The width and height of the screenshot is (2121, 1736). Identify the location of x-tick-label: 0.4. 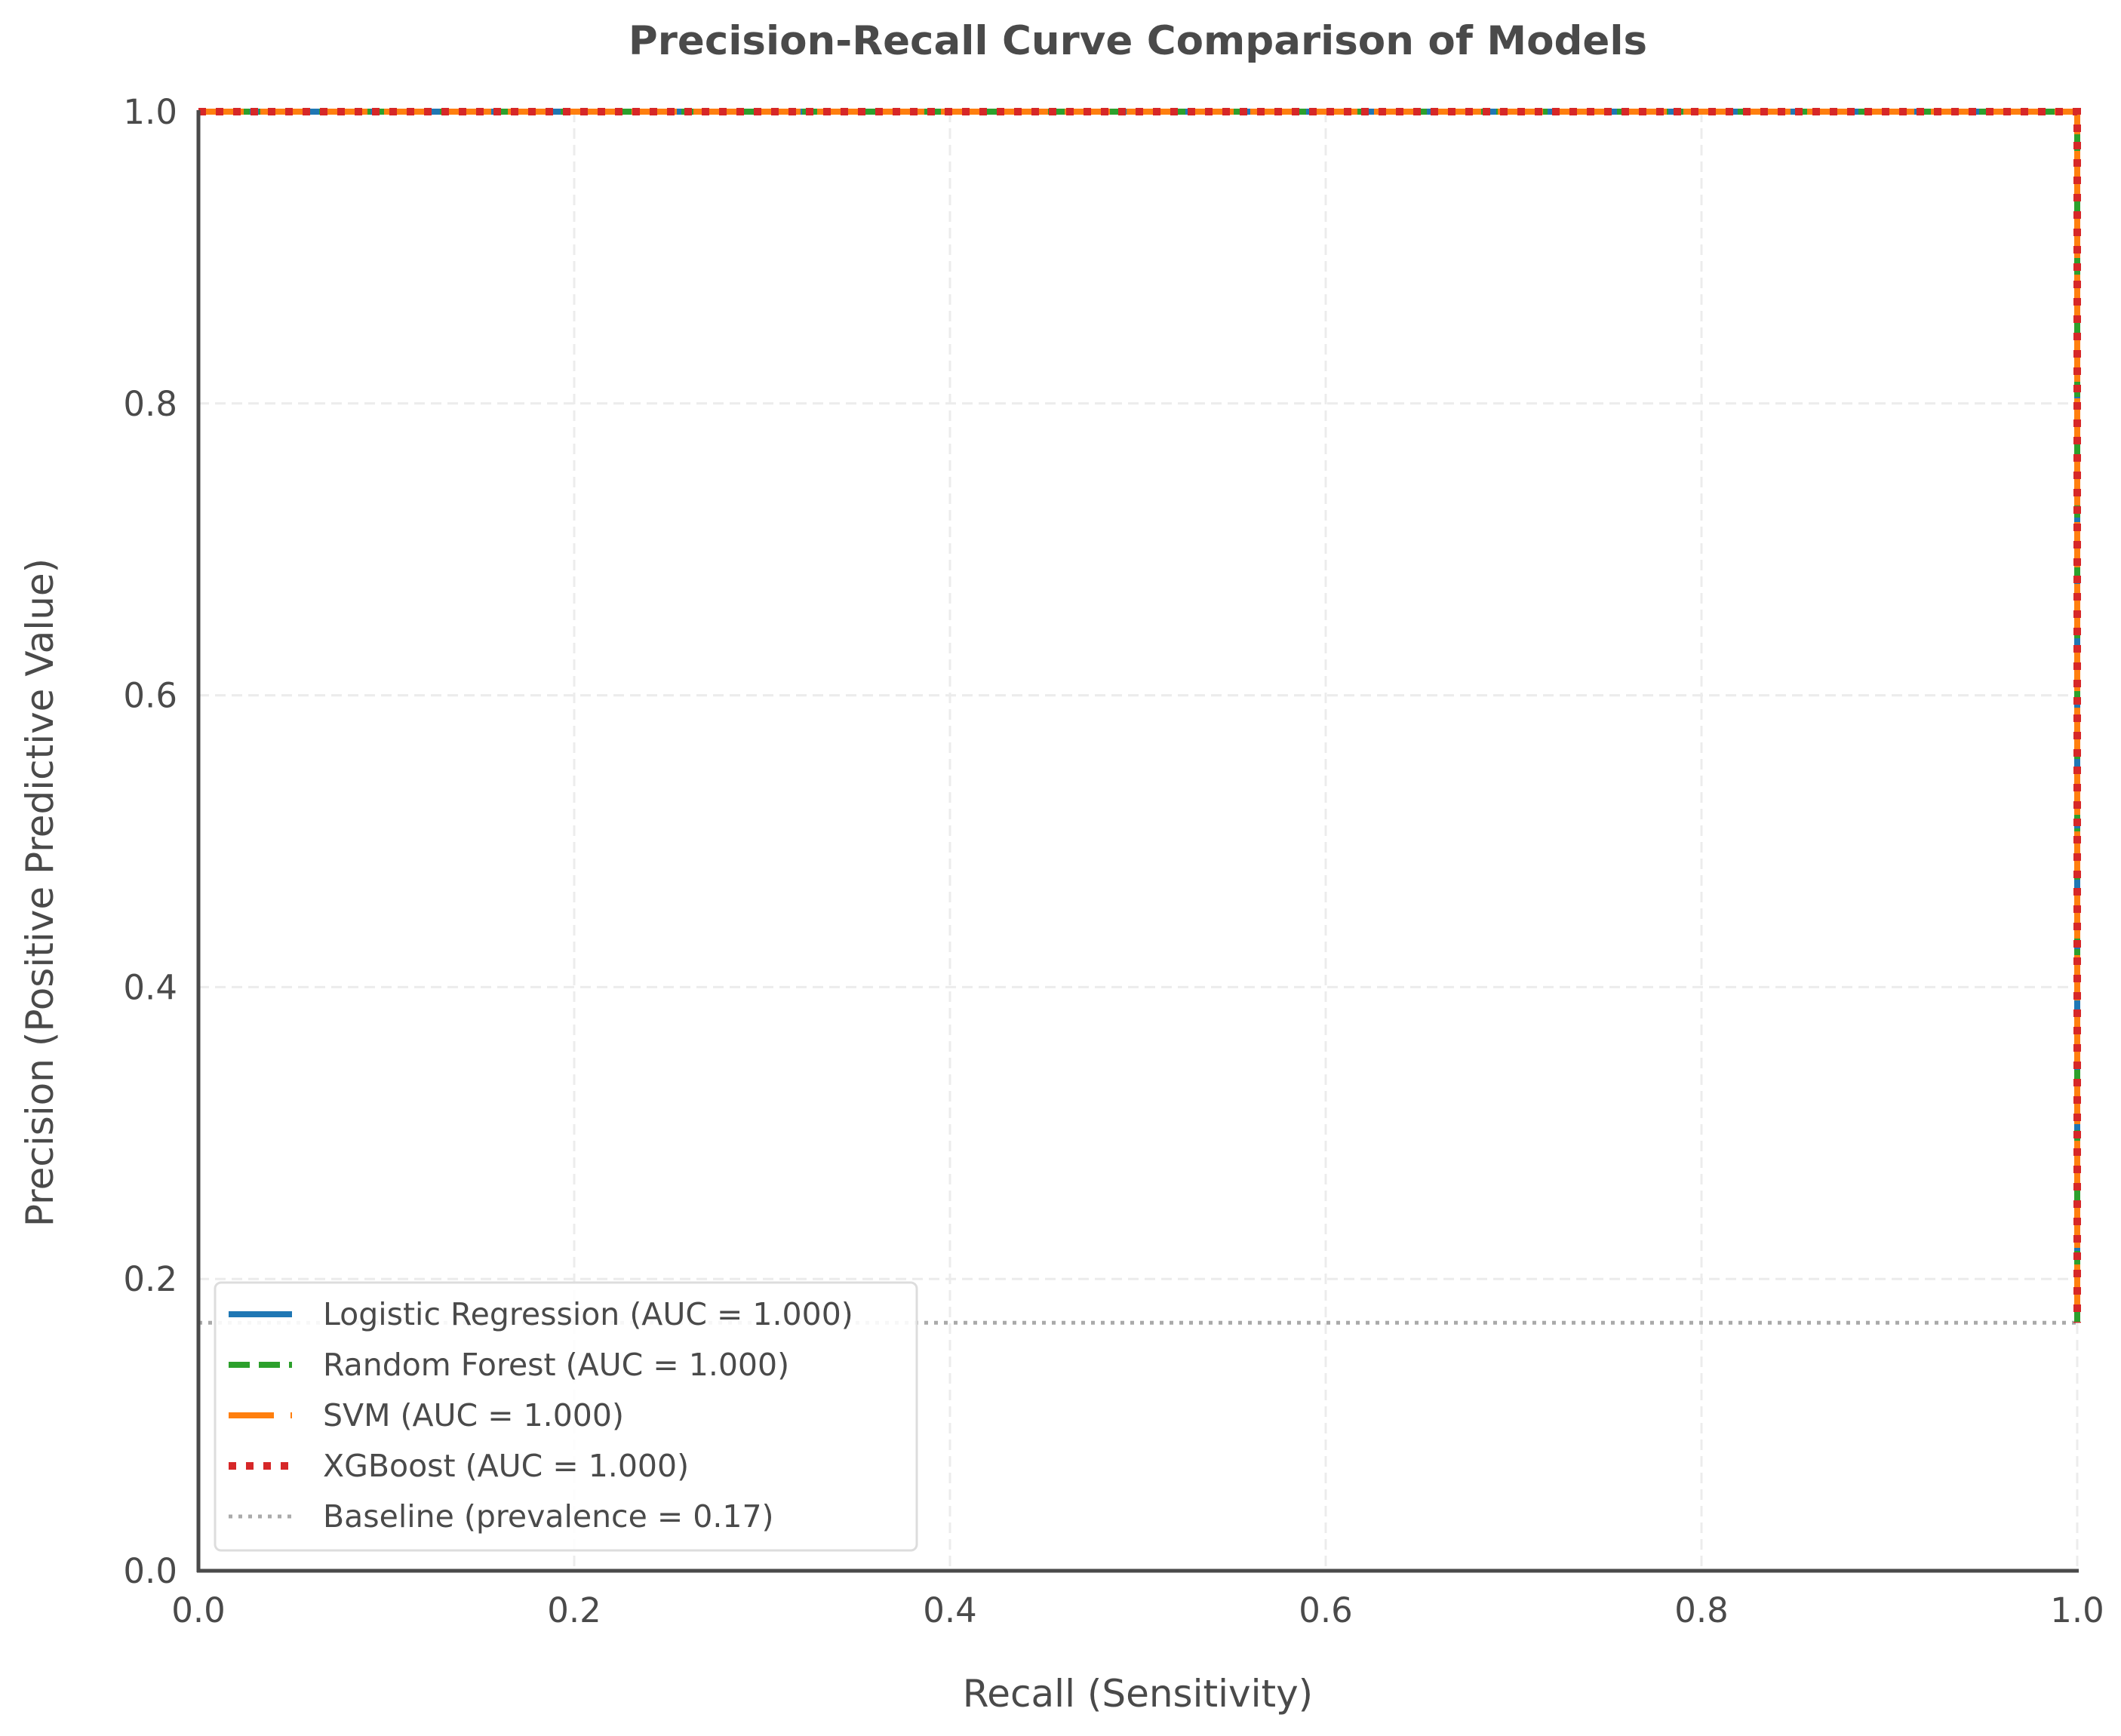
(950, 1610).